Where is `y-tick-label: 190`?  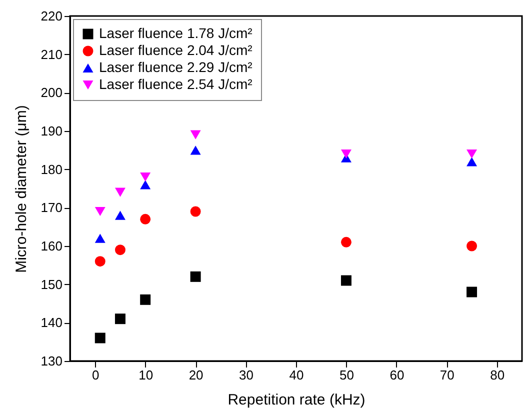 y-tick-label: 190 is located at coordinates (51, 131).